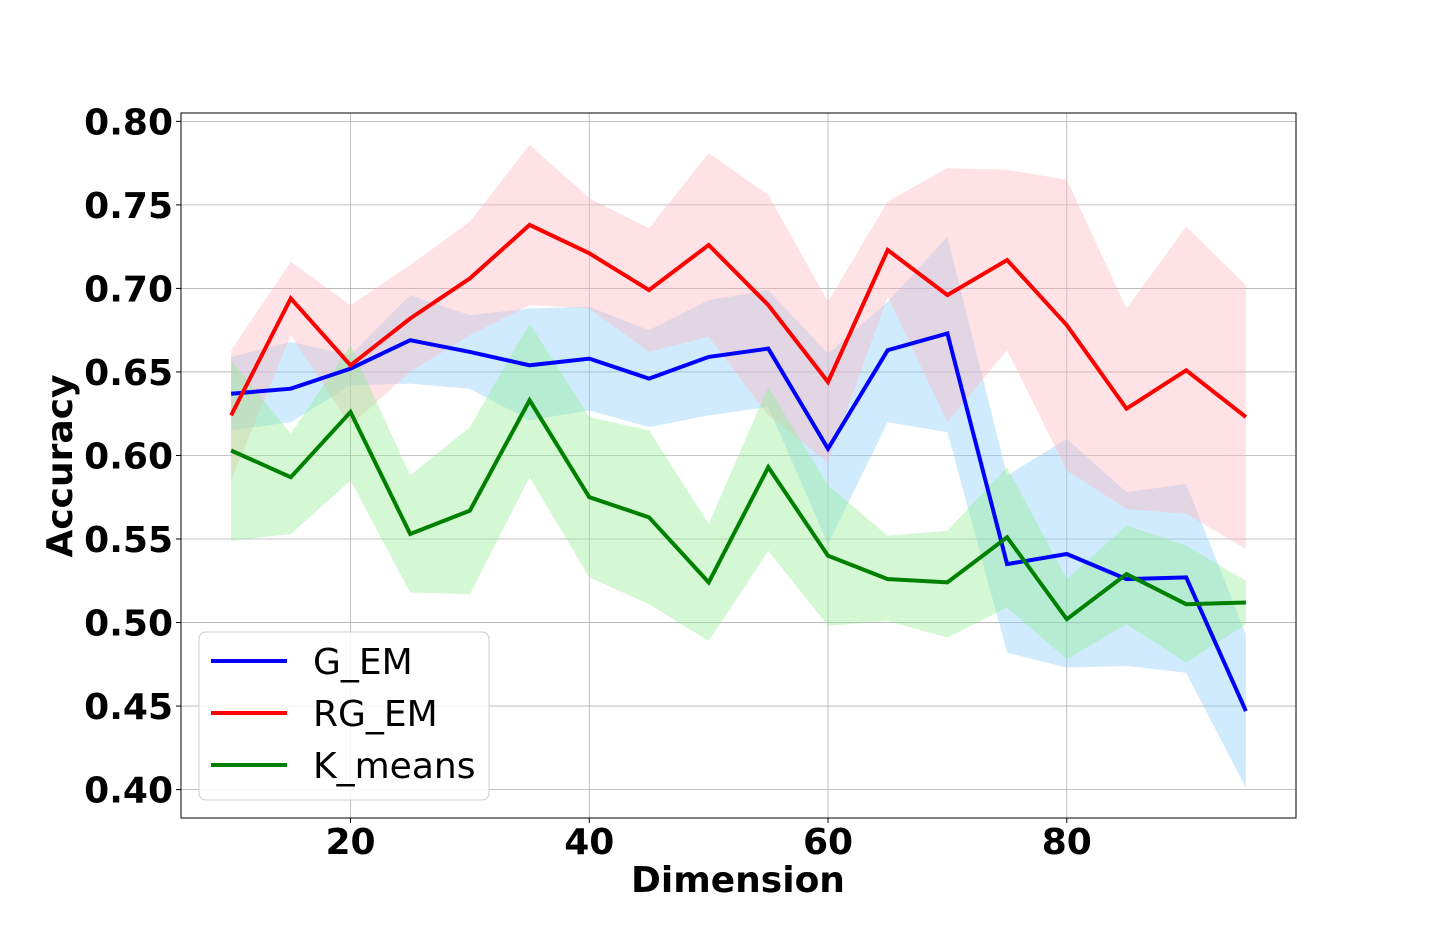 The width and height of the screenshot is (1440, 936). Describe the element at coordinates (589, 842) in the screenshot. I see `x-tick-label: 40` at that location.